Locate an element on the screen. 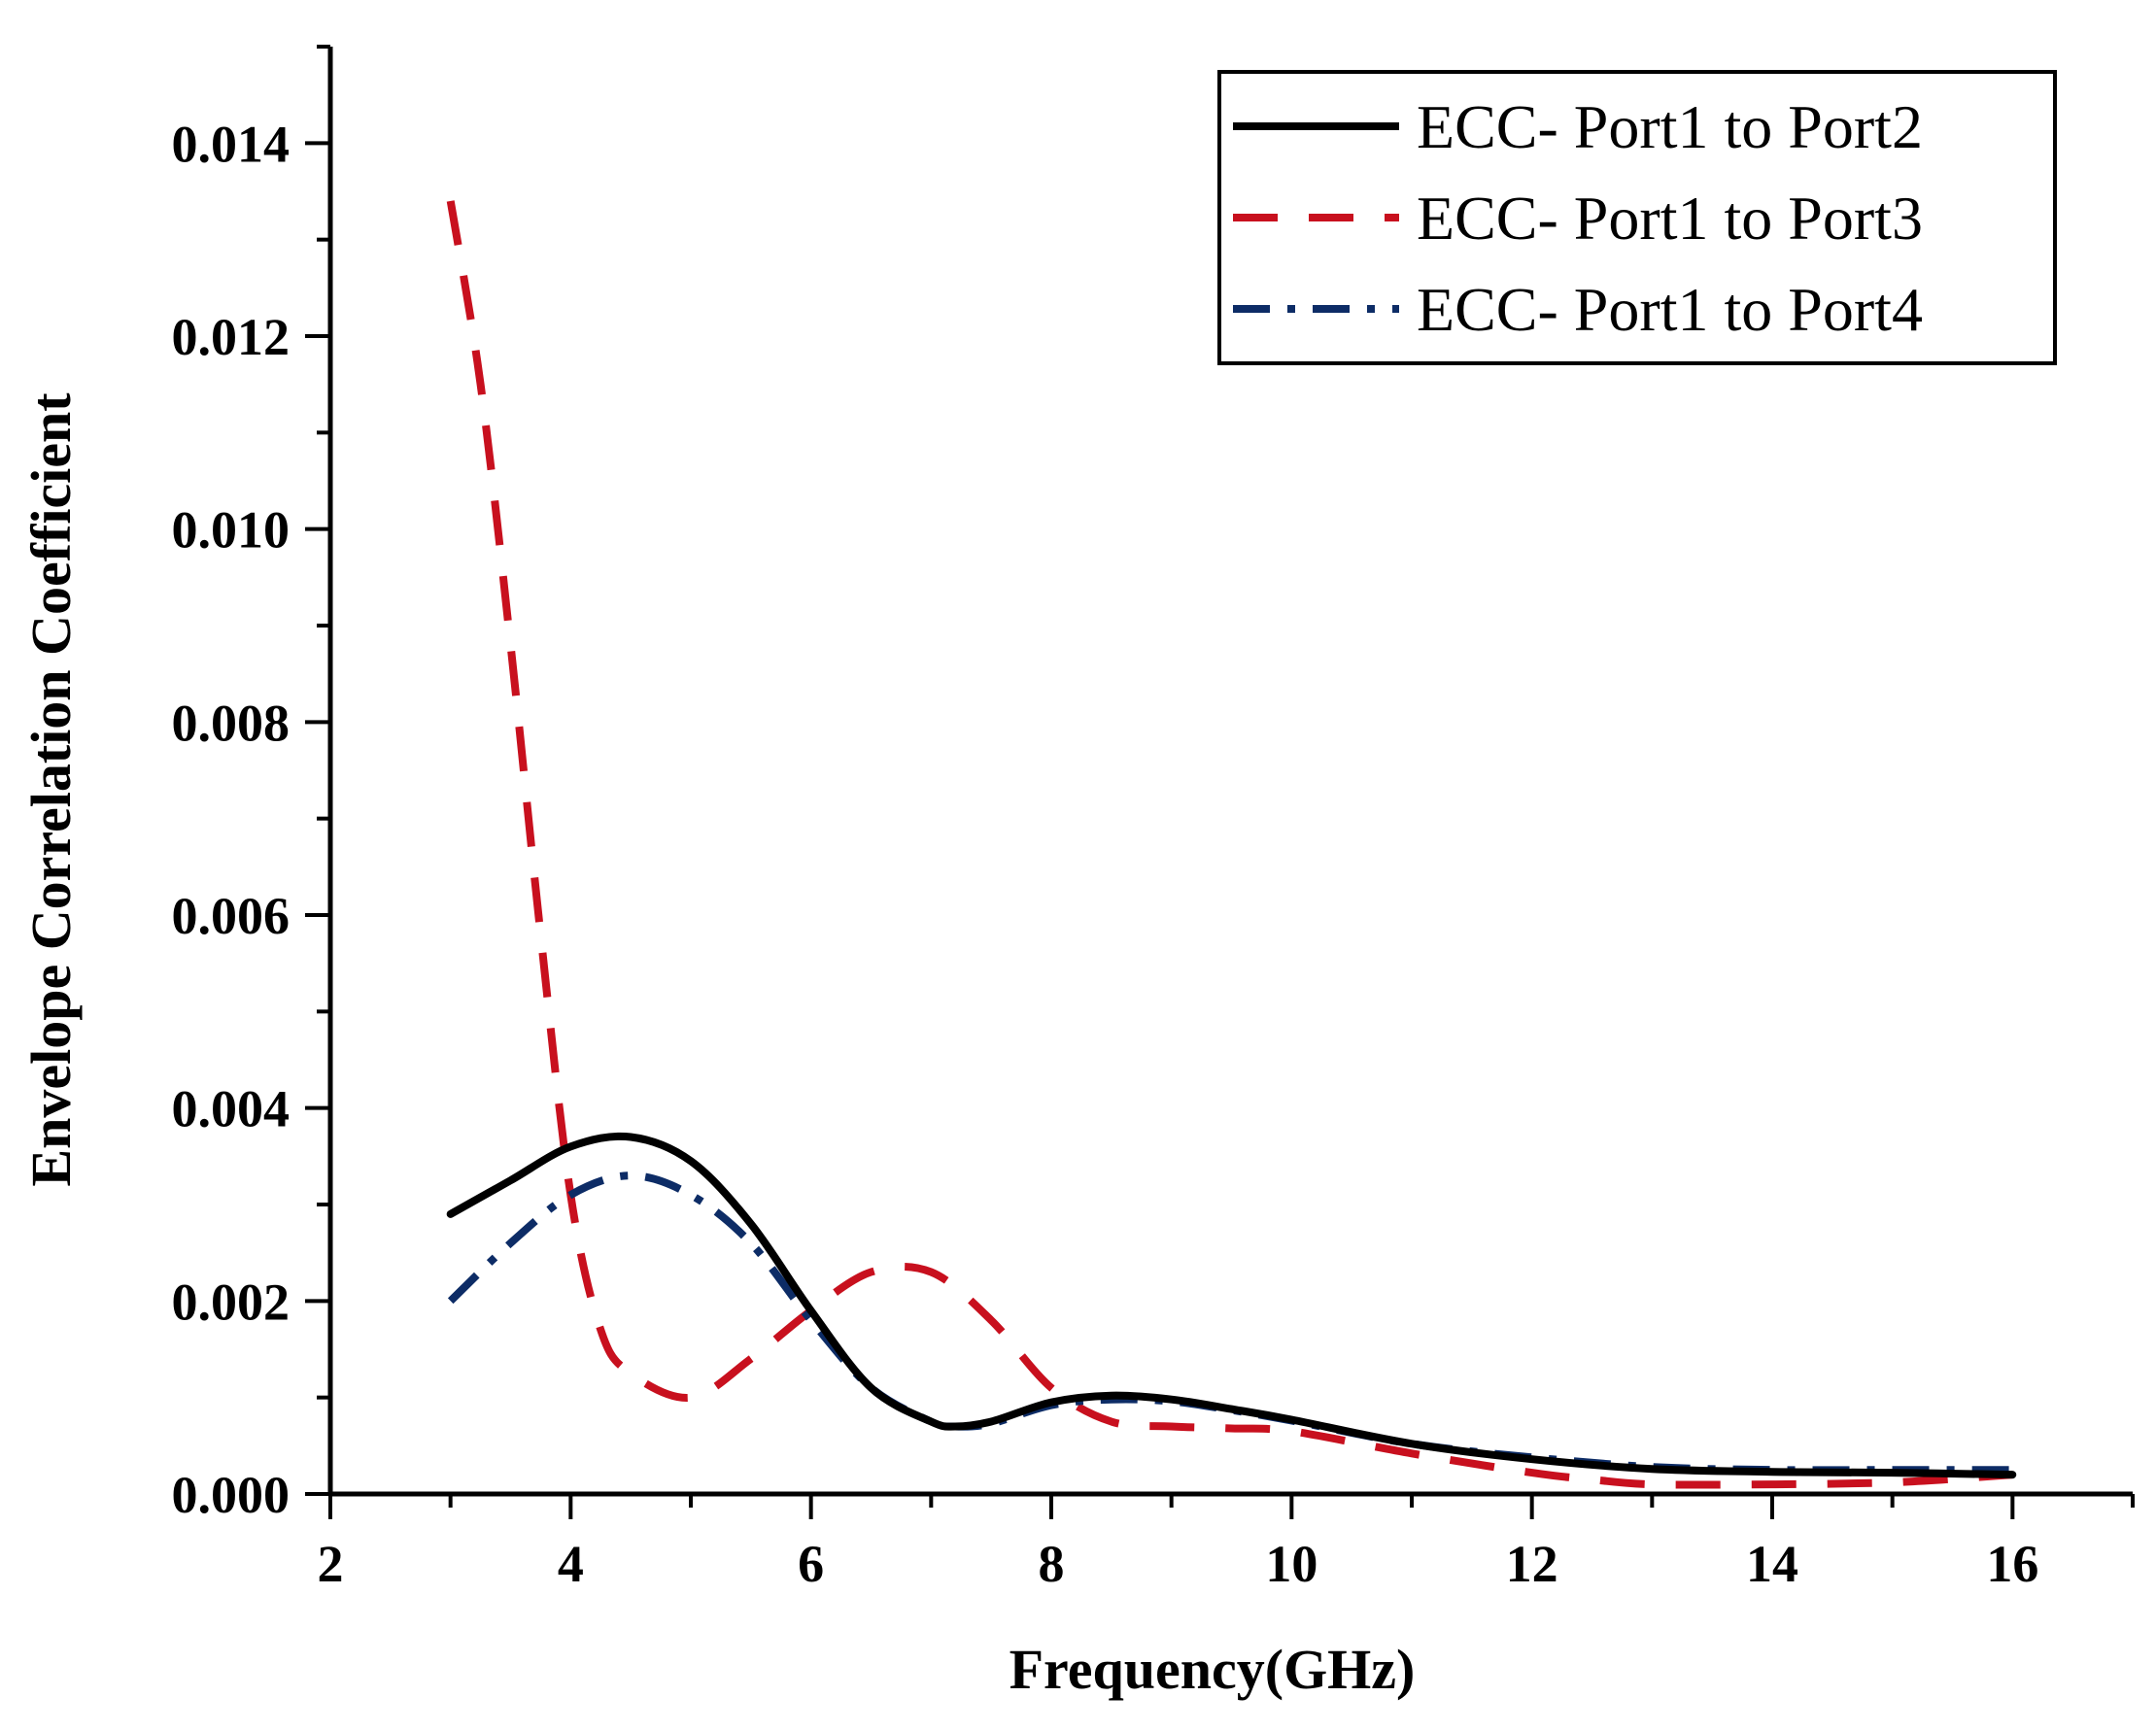 This screenshot has width=2156, height=1731. y-tick-label: 0.014 is located at coordinates (231, 144).